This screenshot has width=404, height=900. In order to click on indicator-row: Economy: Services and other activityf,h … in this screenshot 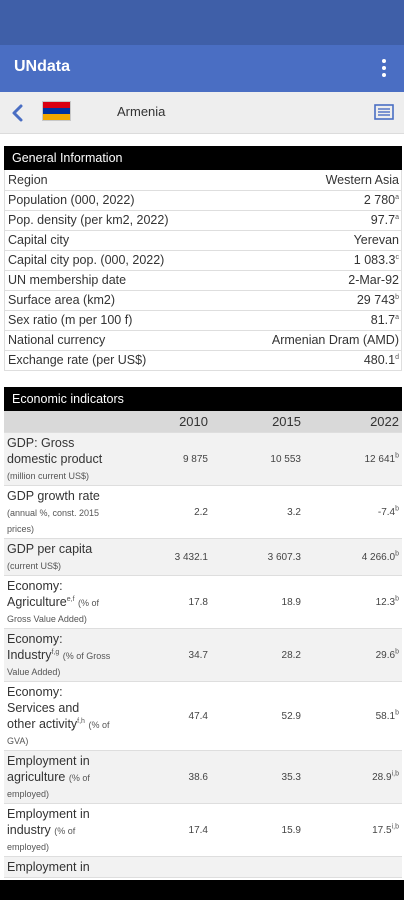, I will do `click(203, 716)`.